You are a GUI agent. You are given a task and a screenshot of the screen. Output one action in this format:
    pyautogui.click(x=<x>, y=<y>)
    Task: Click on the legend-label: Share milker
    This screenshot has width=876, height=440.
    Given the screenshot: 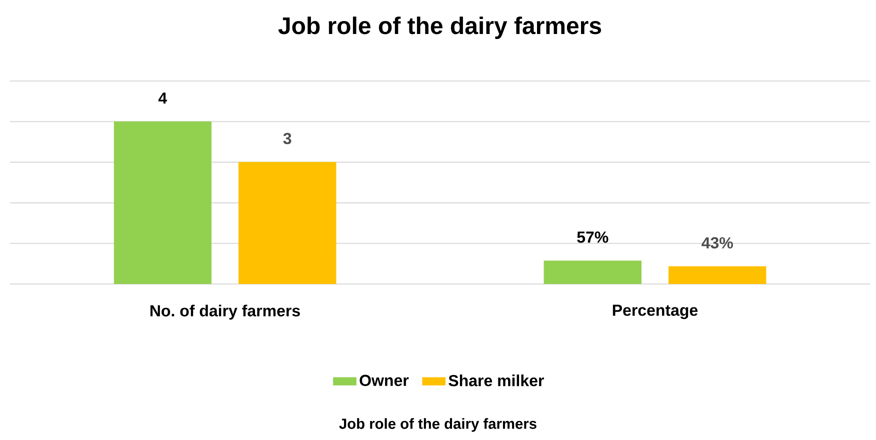 What is the action you would take?
    pyautogui.click(x=496, y=380)
    